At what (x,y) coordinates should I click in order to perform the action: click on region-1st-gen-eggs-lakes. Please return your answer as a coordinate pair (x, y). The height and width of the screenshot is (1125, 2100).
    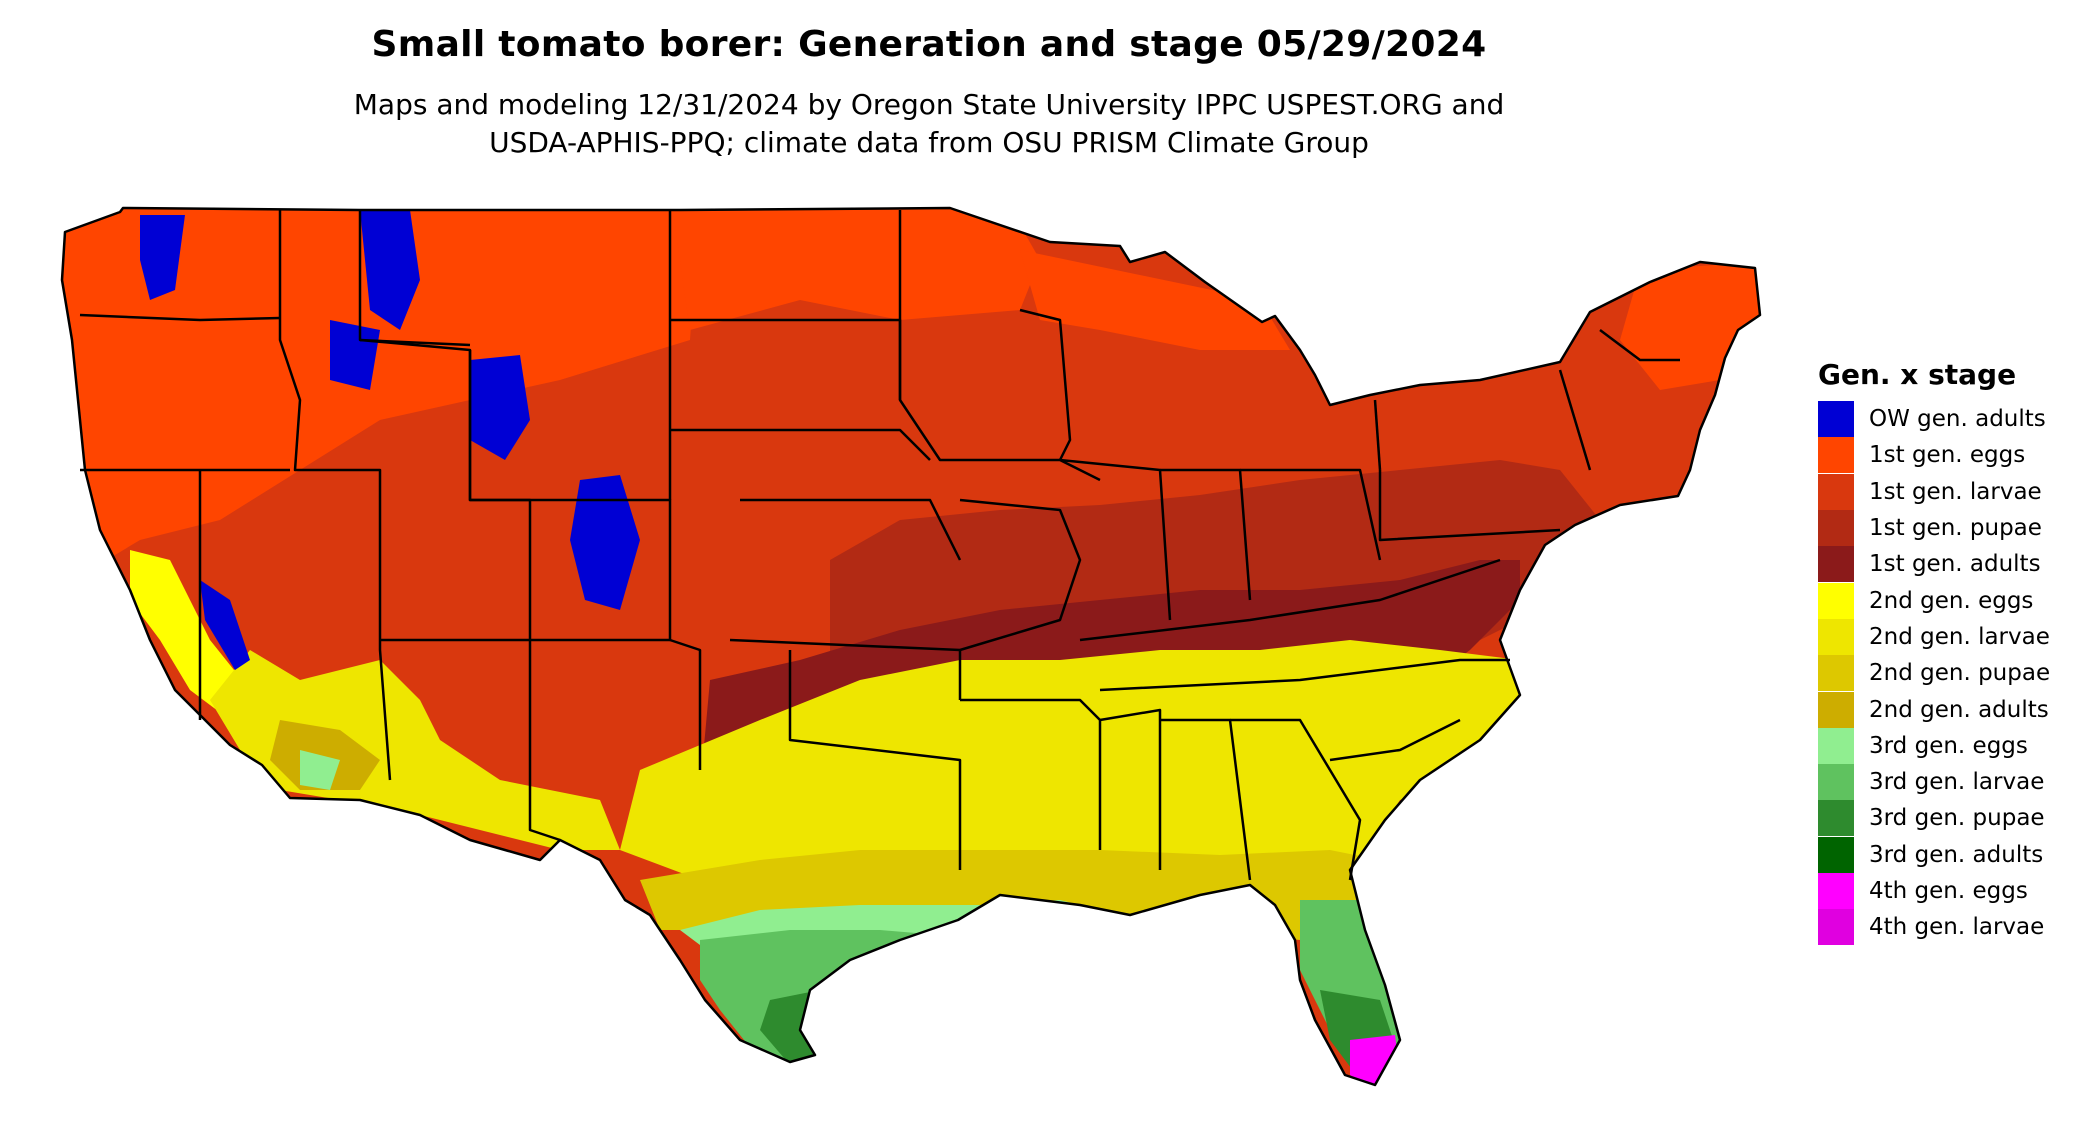
    Looking at the image, I should click on (1155, 300).